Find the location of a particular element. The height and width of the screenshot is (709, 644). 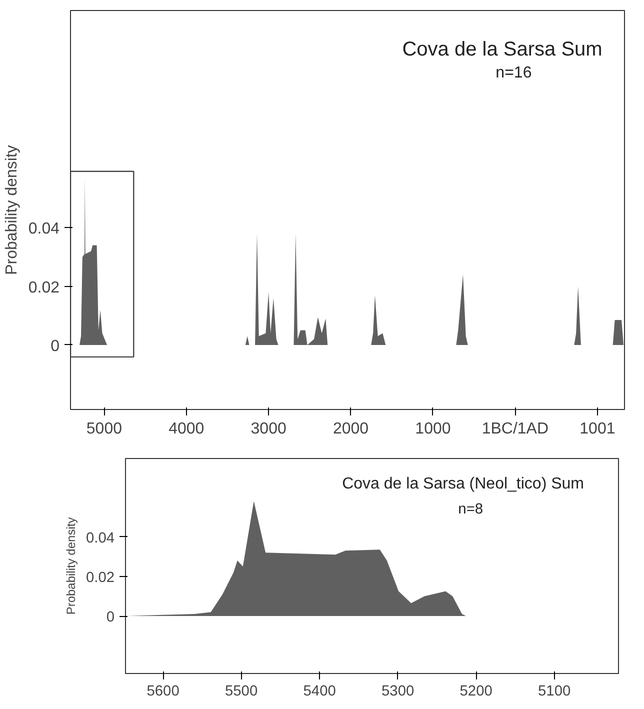

x-tick-label: 1000 is located at coordinates (433, 429).